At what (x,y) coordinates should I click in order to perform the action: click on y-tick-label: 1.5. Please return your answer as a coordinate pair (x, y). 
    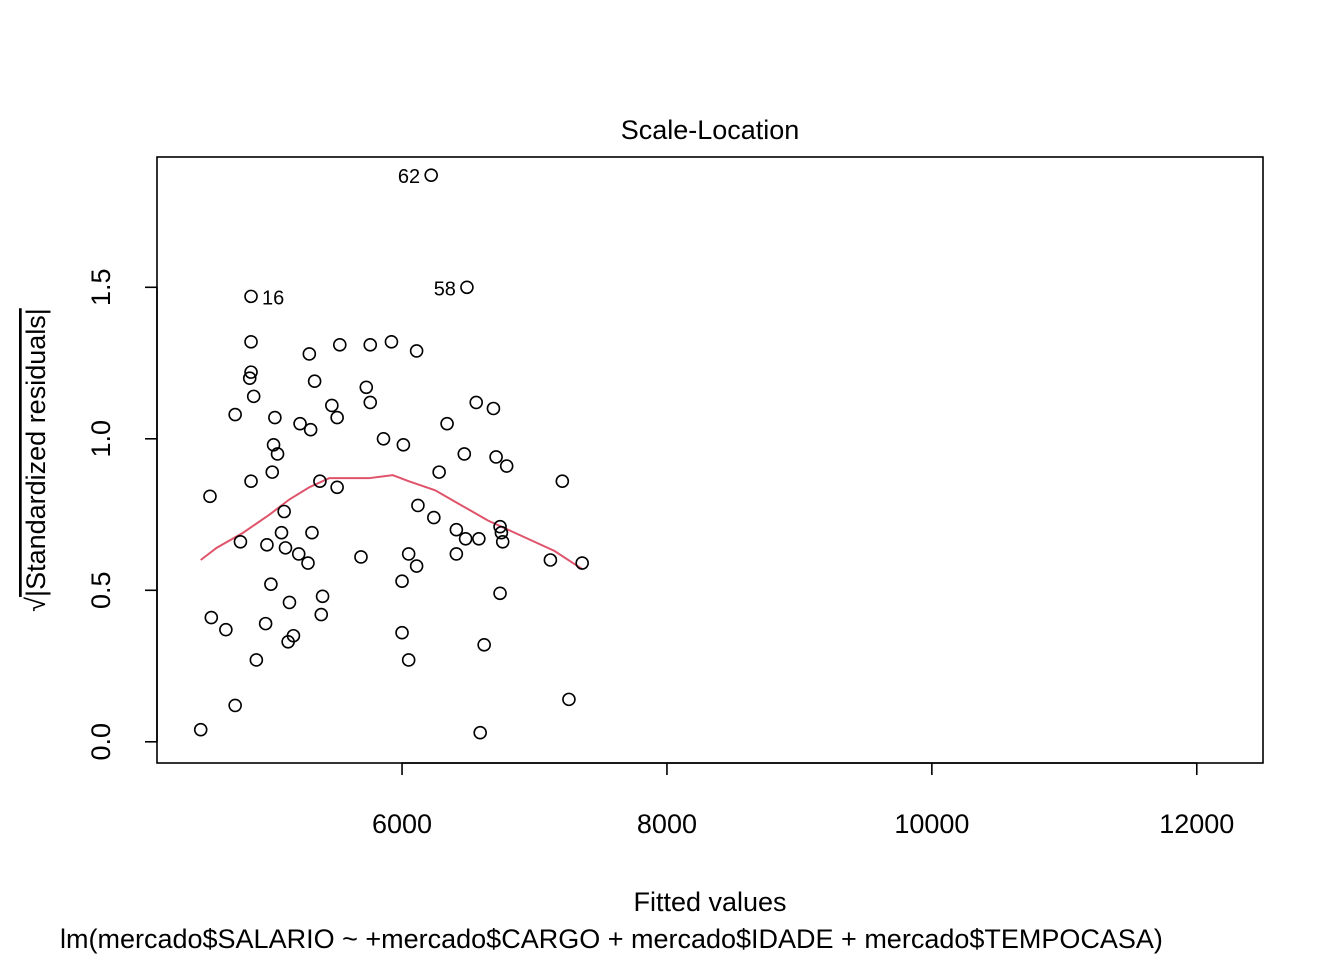
    Looking at the image, I should click on (101, 288).